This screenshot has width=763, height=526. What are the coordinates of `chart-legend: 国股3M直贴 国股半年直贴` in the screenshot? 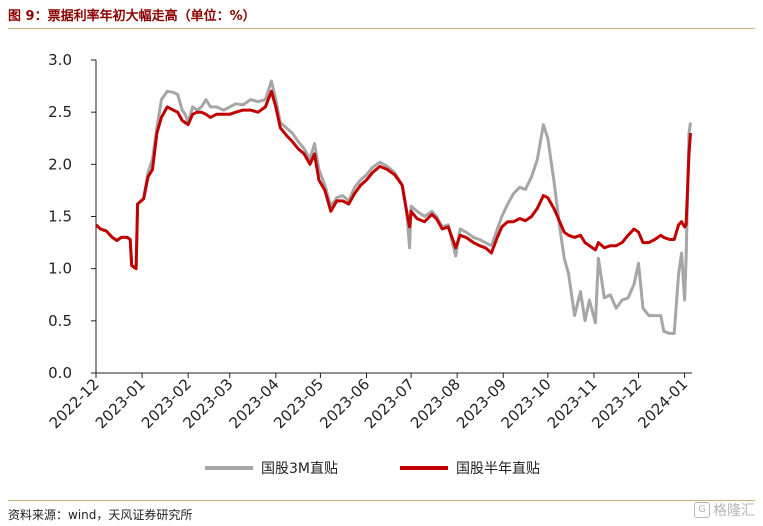 It's located at (372, 468).